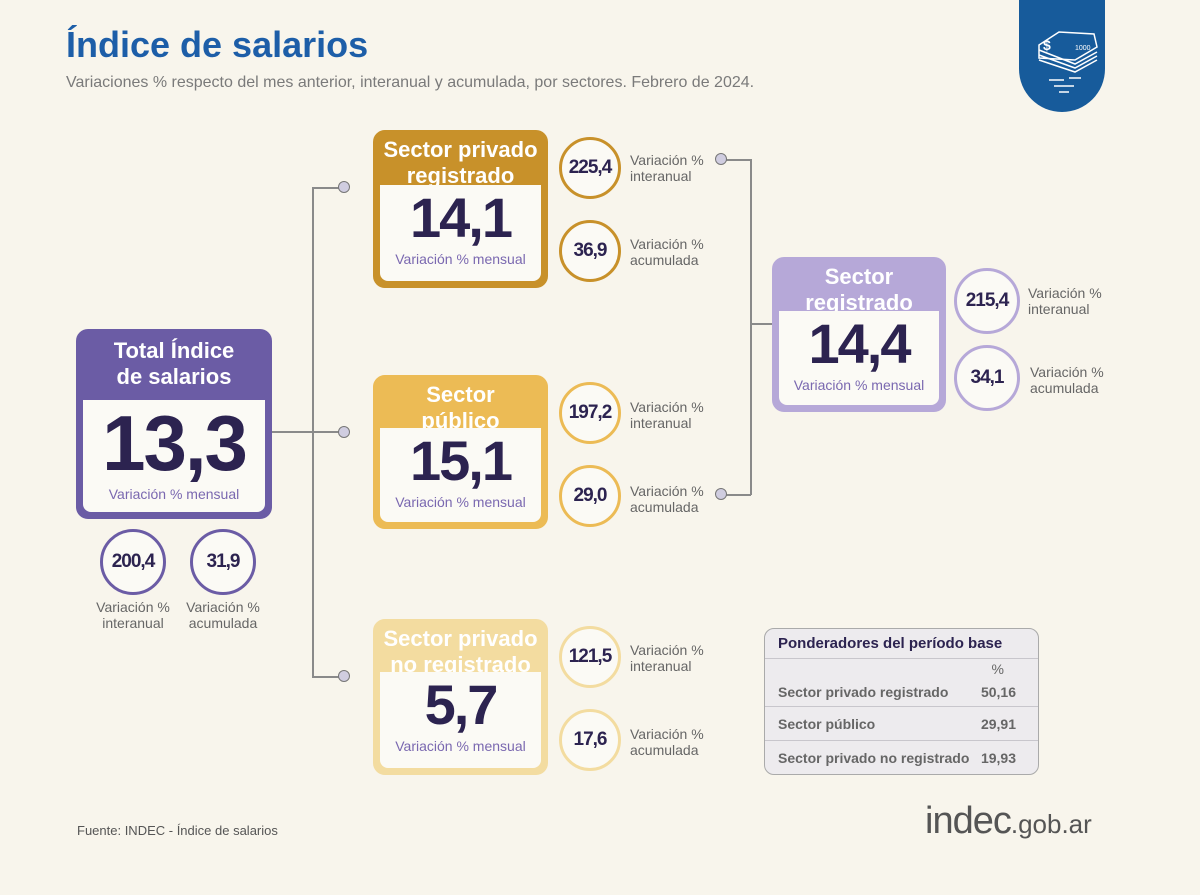  What do you see at coordinates (133, 562) in the screenshot?
I see `interanual-circle: 200,4` at bounding box center [133, 562].